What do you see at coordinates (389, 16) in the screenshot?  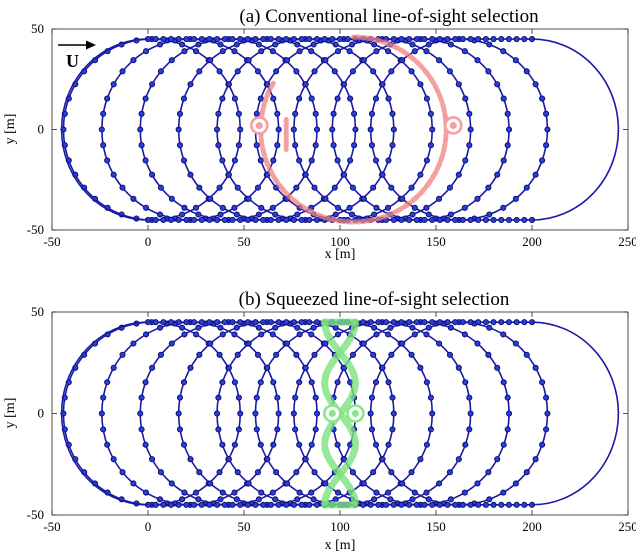 I see `panel-a-title: (a) Conventional line-of-sight selection` at bounding box center [389, 16].